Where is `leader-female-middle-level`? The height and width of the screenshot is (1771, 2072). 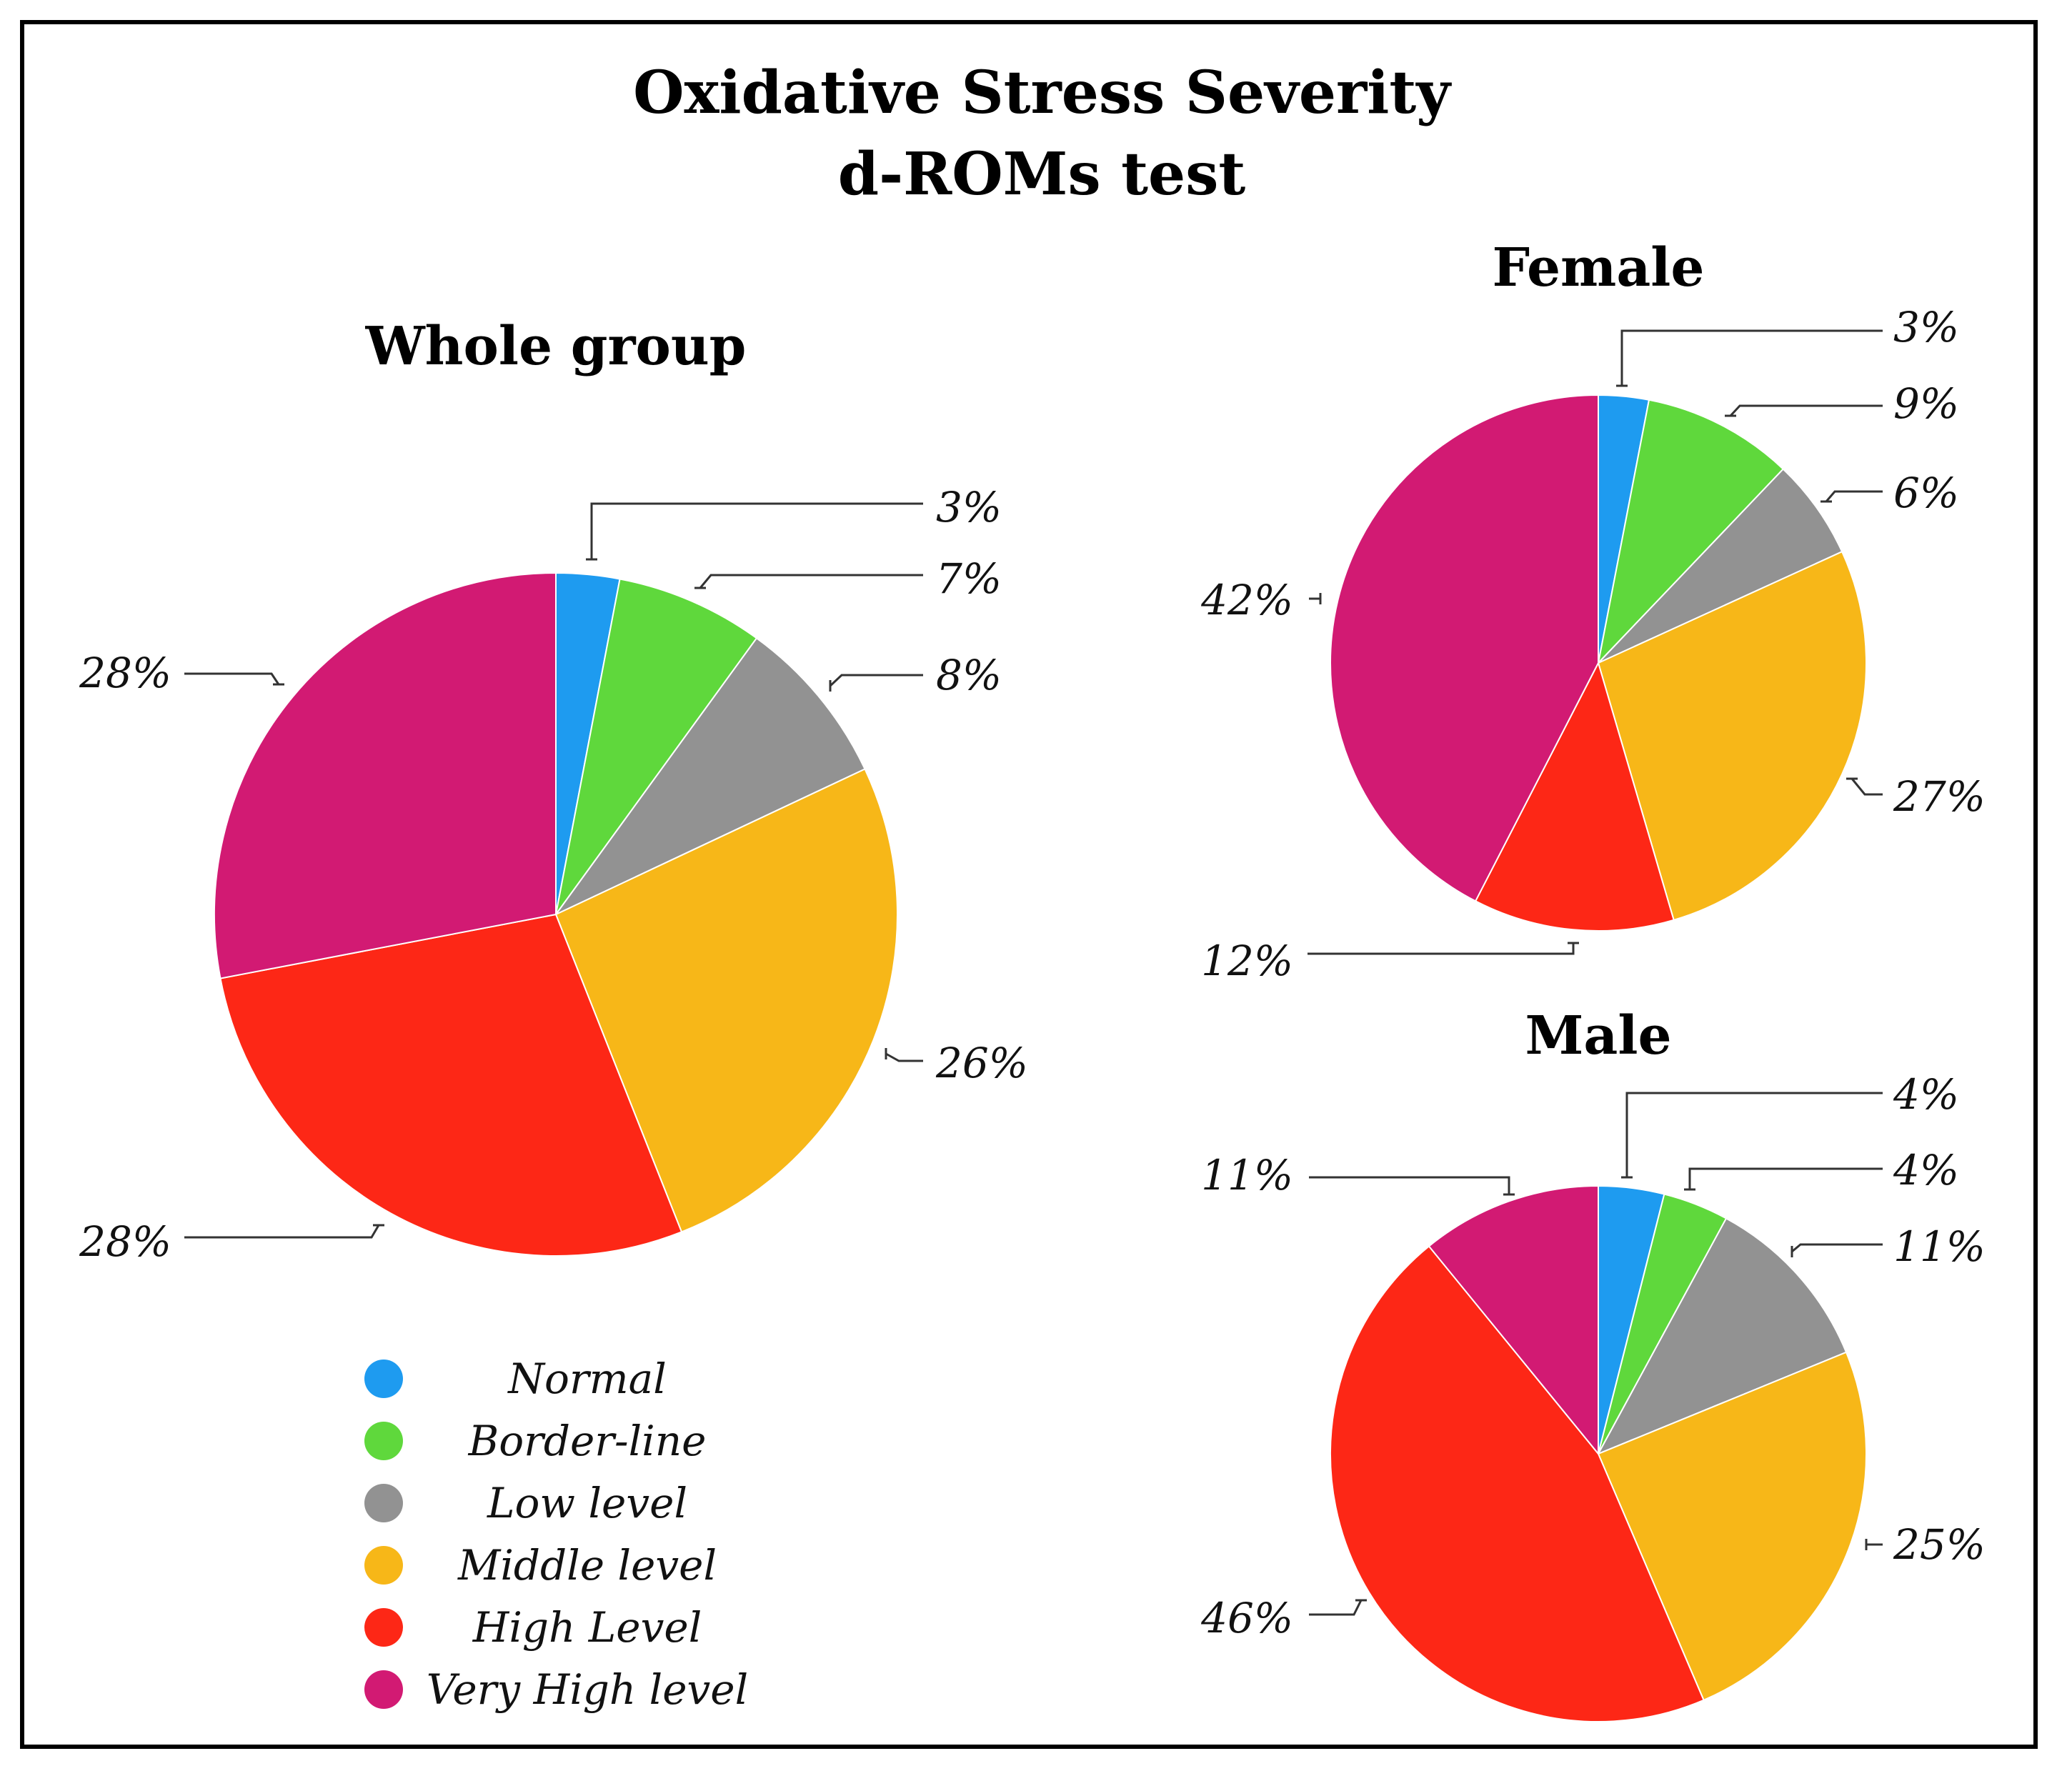 leader-female-middle-level is located at coordinates (1867, 787).